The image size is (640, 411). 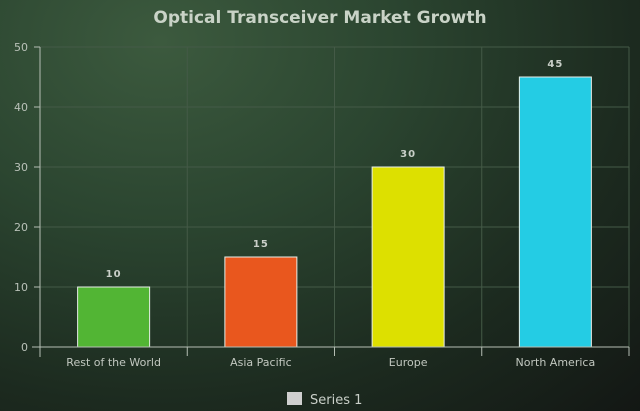 I want to click on data-label: 45, so click(x=555, y=64).